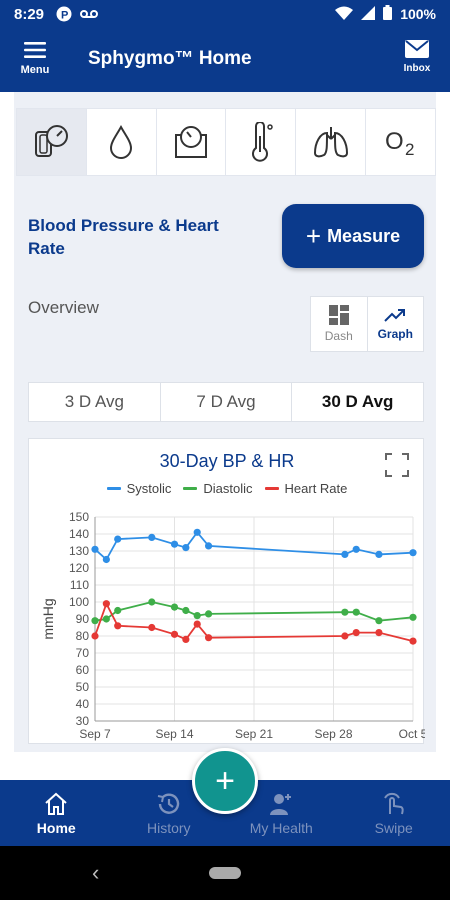 The height and width of the screenshot is (900, 450). What do you see at coordinates (79, 551) in the screenshot?
I see `y-tick-label: 130` at bounding box center [79, 551].